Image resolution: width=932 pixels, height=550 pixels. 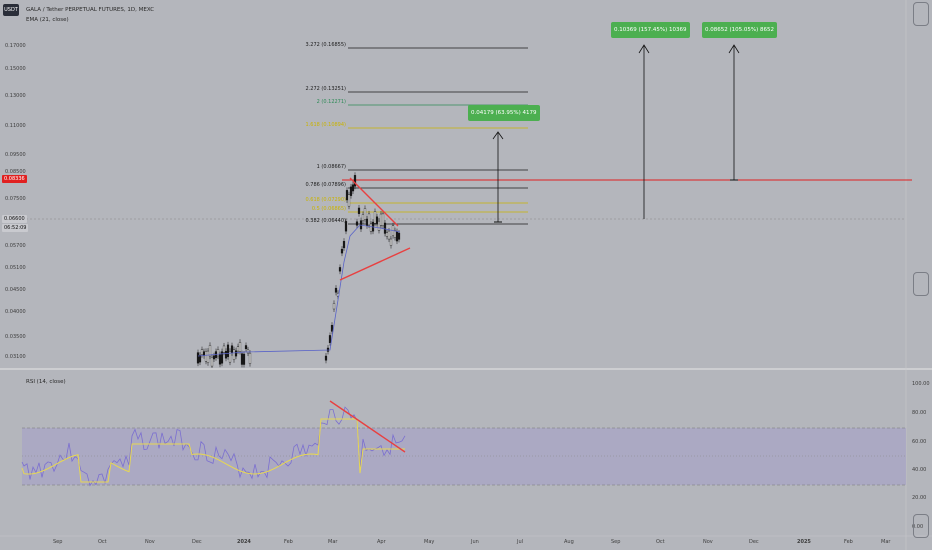 I want to click on time-tick-label: May, so click(x=429, y=542).